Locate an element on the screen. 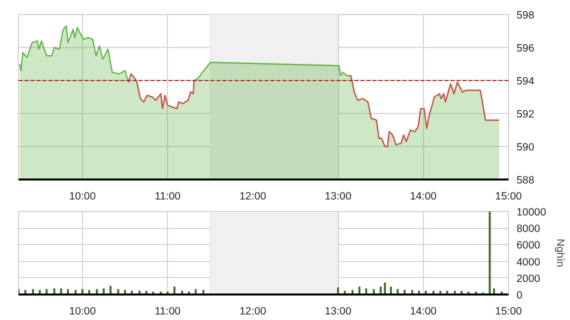 The width and height of the screenshot is (570, 320). y-tick-label: 588 is located at coordinates (525, 180).